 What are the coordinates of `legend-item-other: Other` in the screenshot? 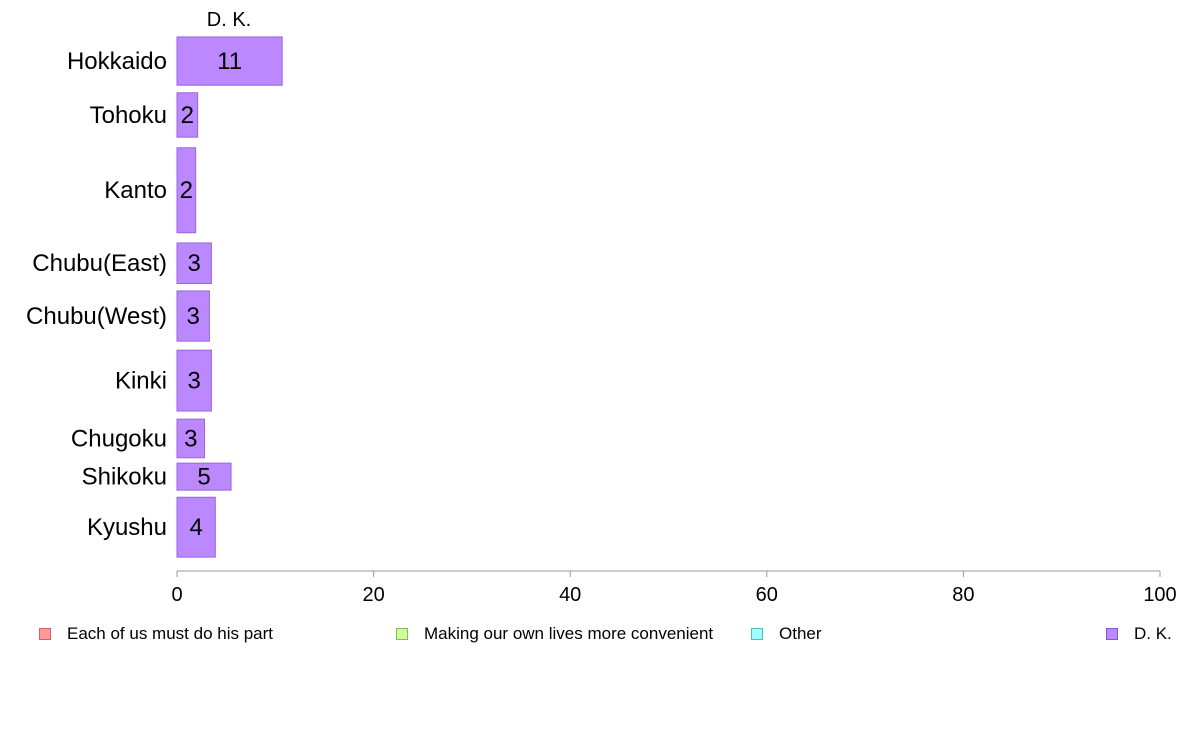 It's located at (786, 634).